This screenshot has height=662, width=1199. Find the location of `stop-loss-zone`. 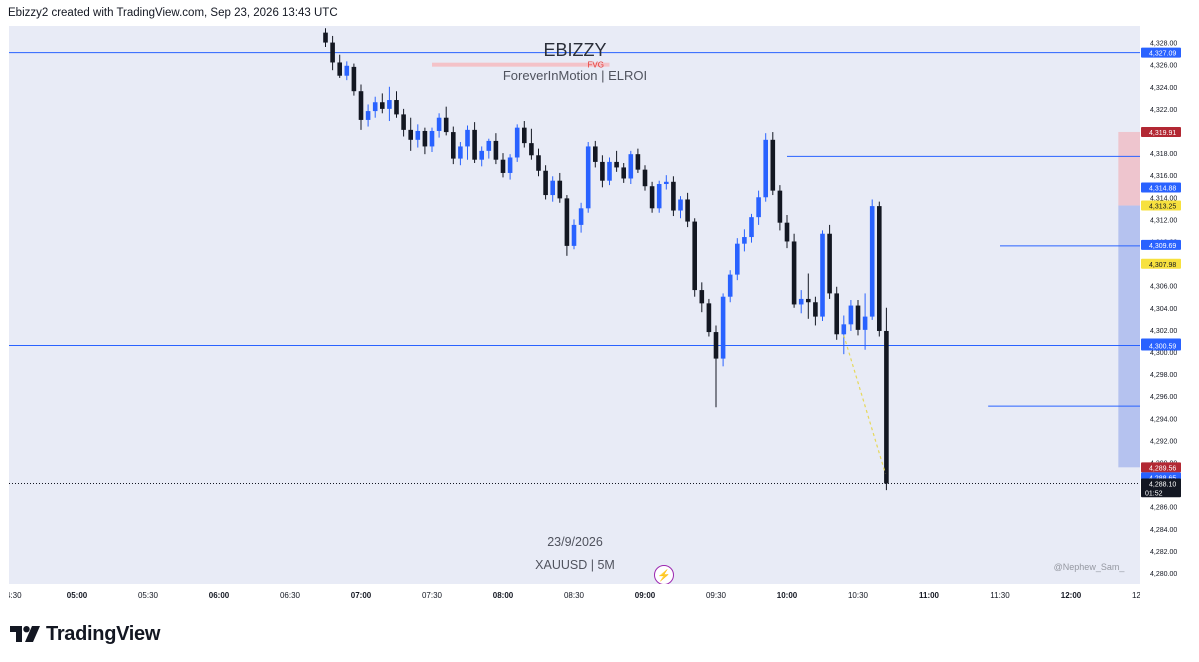

stop-loss-zone is located at coordinates (1129, 168).